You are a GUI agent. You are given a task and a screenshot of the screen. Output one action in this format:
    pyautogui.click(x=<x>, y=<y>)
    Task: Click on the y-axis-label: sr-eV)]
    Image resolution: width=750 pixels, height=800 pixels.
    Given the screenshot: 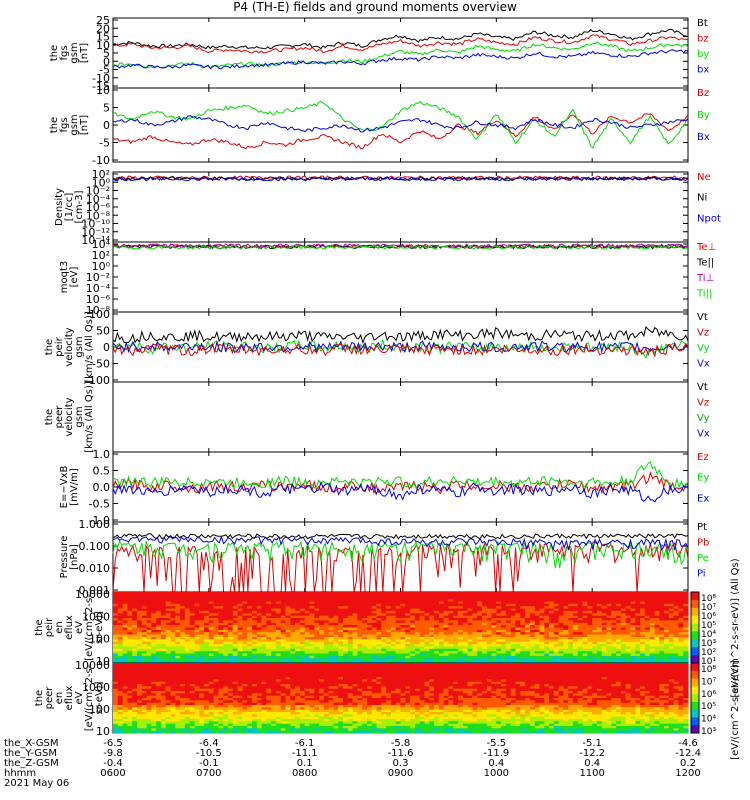 What is the action you would take?
    pyautogui.click(x=99, y=697)
    